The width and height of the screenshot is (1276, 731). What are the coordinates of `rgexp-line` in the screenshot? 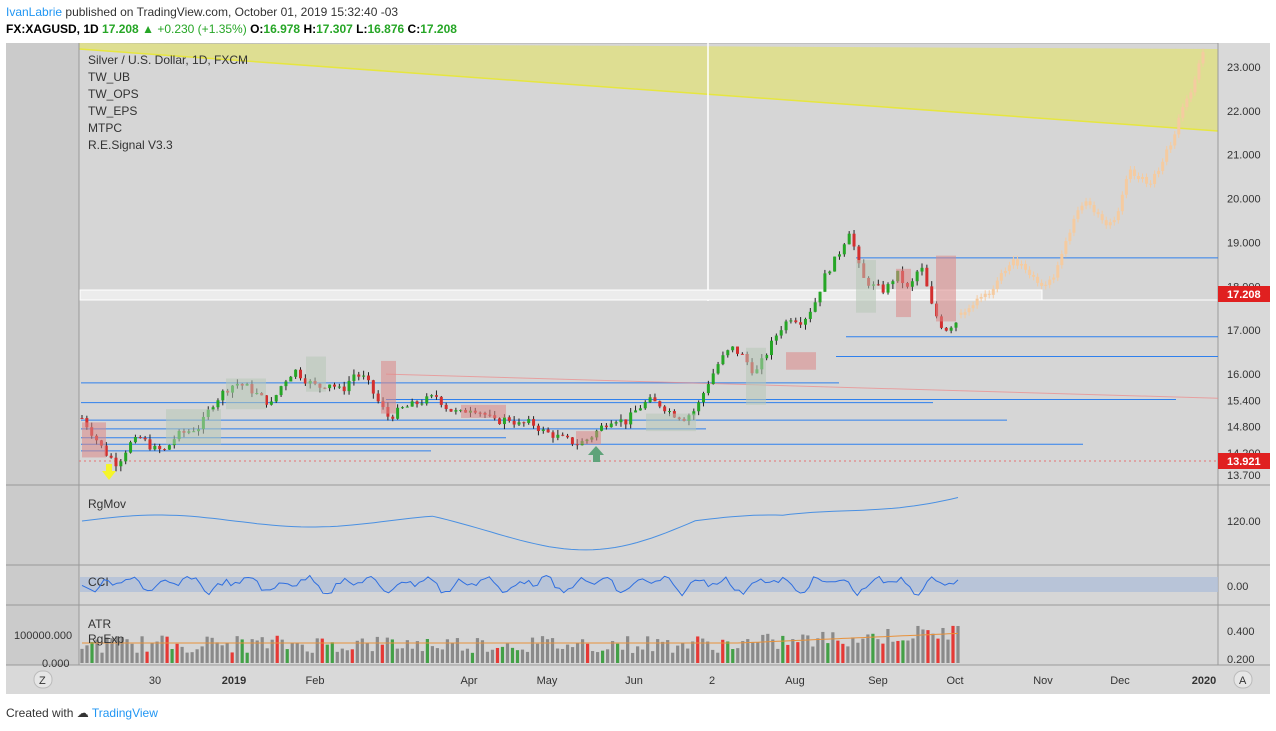 It's located at (520, 638).